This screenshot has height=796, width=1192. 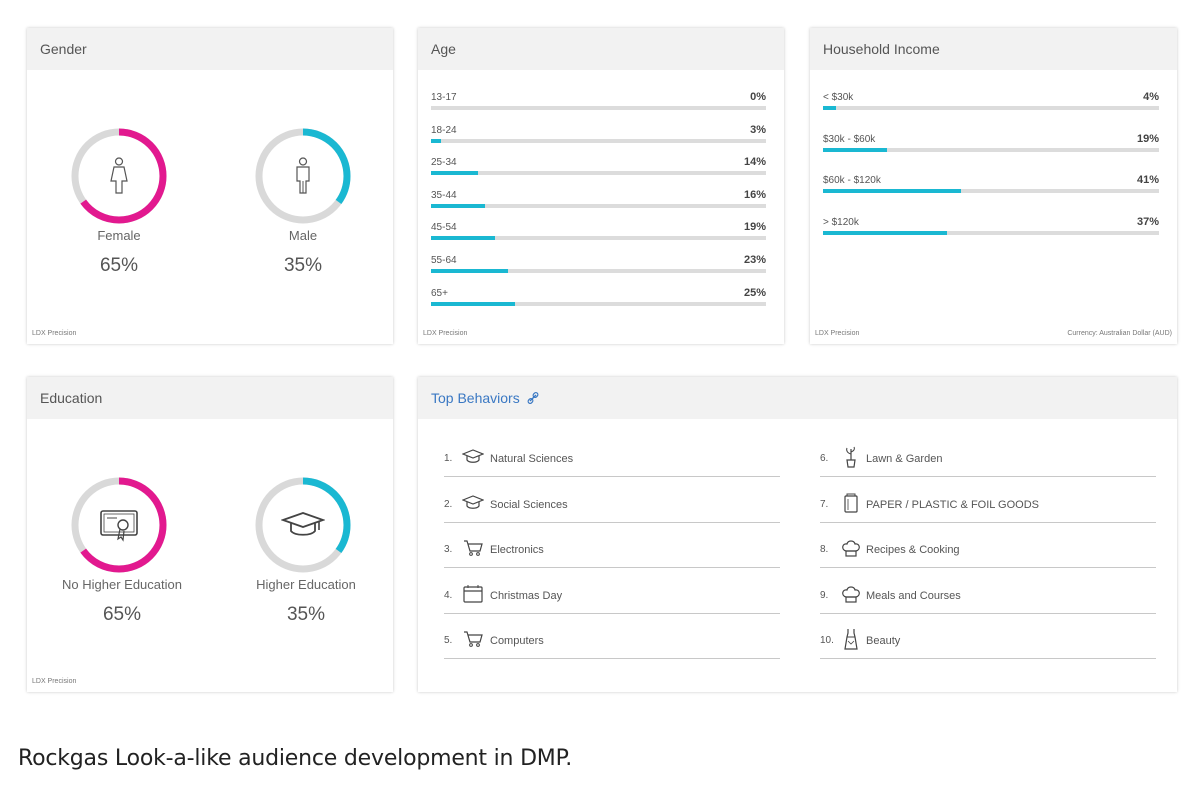 What do you see at coordinates (612, 458) in the screenshot?
I see `behavior-item: 1. Natural Sciences` at bounding box center [612, 458].